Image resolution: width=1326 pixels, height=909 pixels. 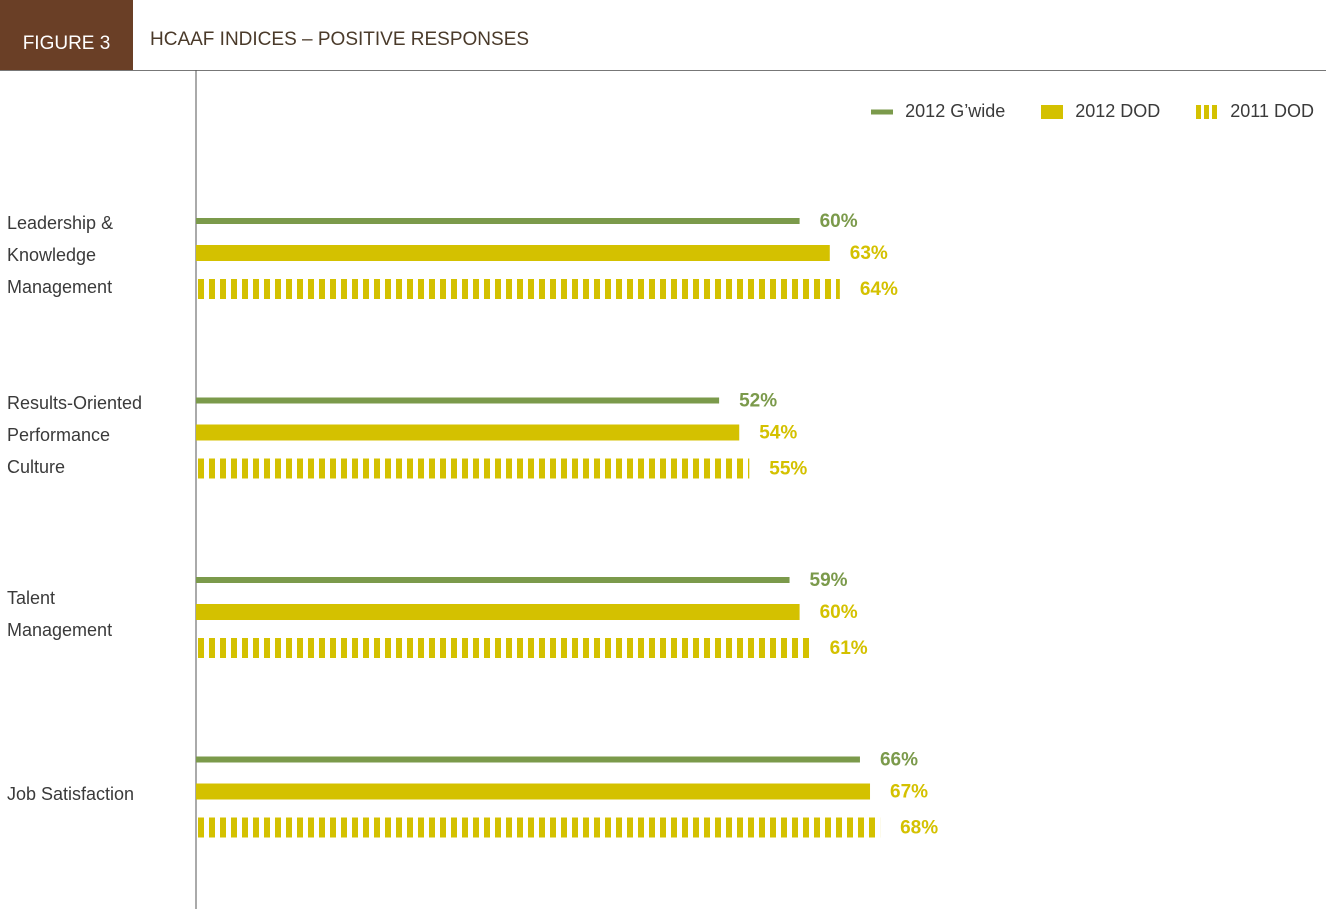 I want to click on chart-title: HCAAF INDICES – POSITIVE RESPONSES, so click(x=340, y=39).